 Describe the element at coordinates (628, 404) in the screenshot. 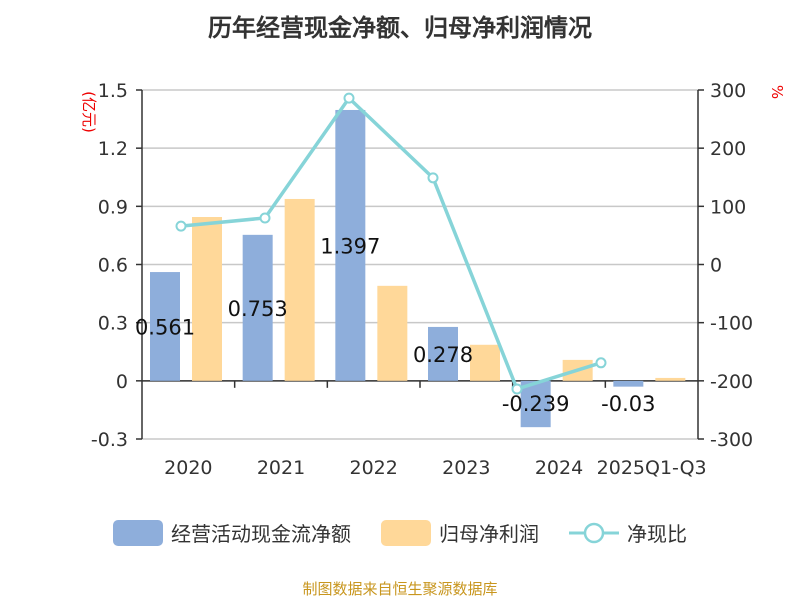

I see `data-label: -0.03` at that location.